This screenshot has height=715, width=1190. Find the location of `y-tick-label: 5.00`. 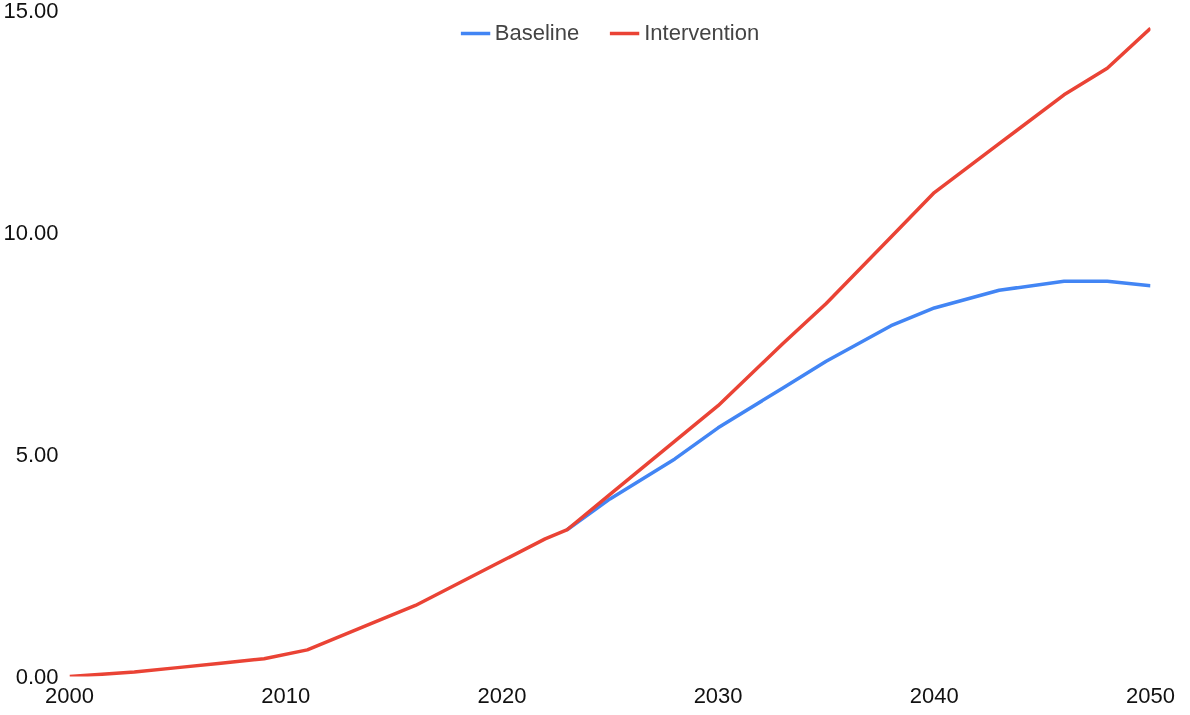

y-tick-label: 5.00 is located at coordinates (37, 454).